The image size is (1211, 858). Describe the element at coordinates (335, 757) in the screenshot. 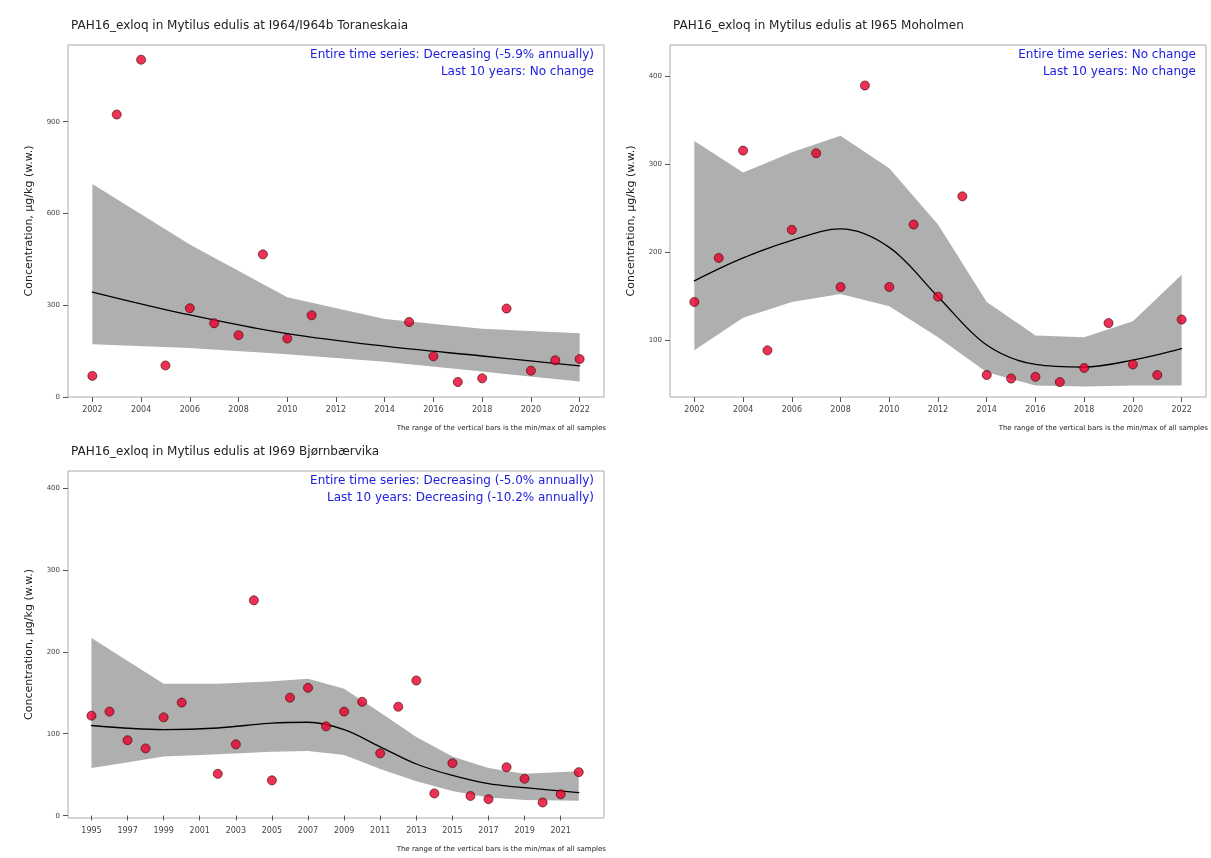

I see `line-series` at that location.